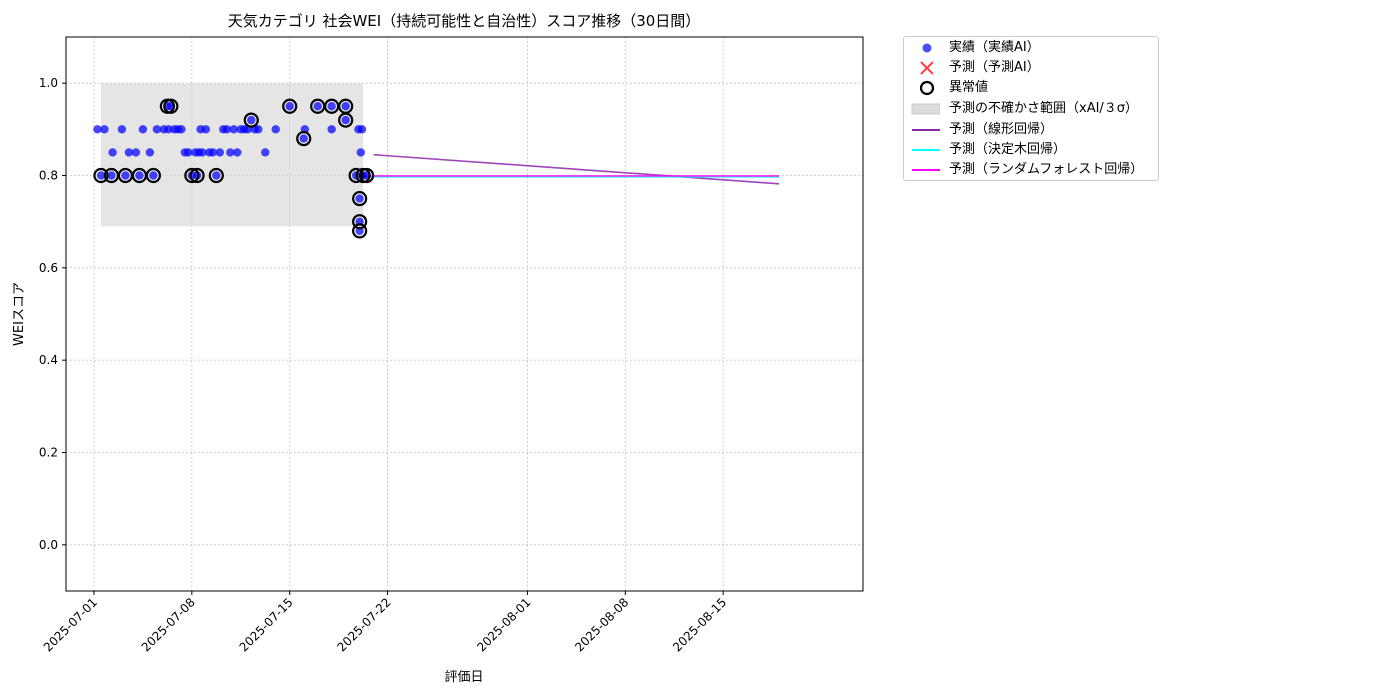 Image resolution: width=1400 pixels, height=700 pixels. I want to click on x-tick-label: 2025-07-15, so click(266, 624).